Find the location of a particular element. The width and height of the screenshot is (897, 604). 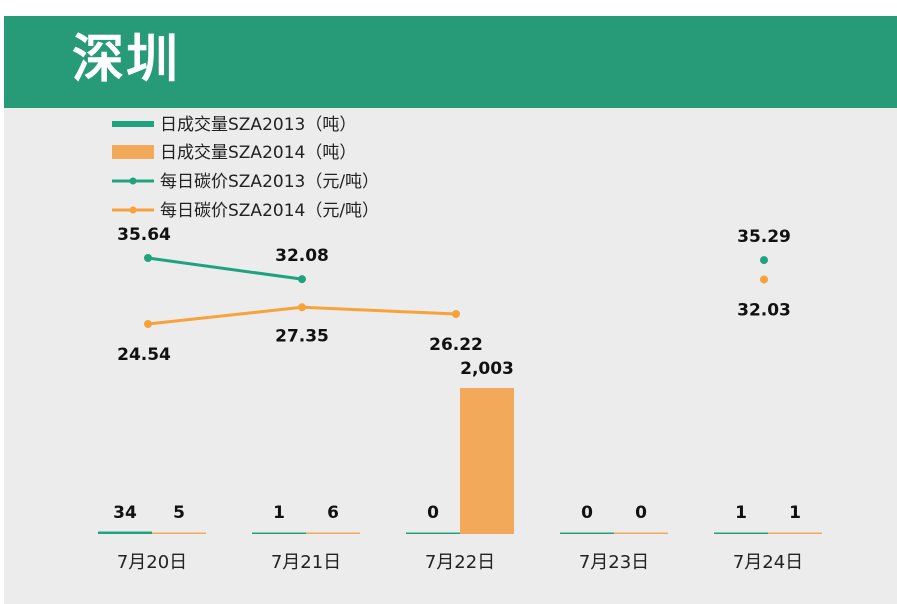

price-label-3-1: 27.35 is located at coordinates (302, 336).